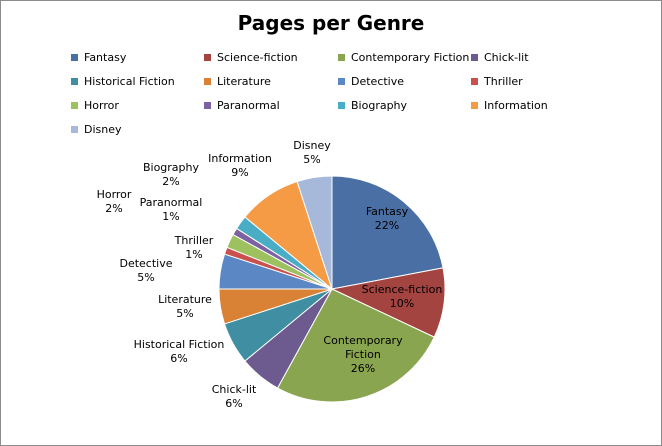 The image size is (662, 446). I want to click on data-label: Disney 5%, so click(312, 152).